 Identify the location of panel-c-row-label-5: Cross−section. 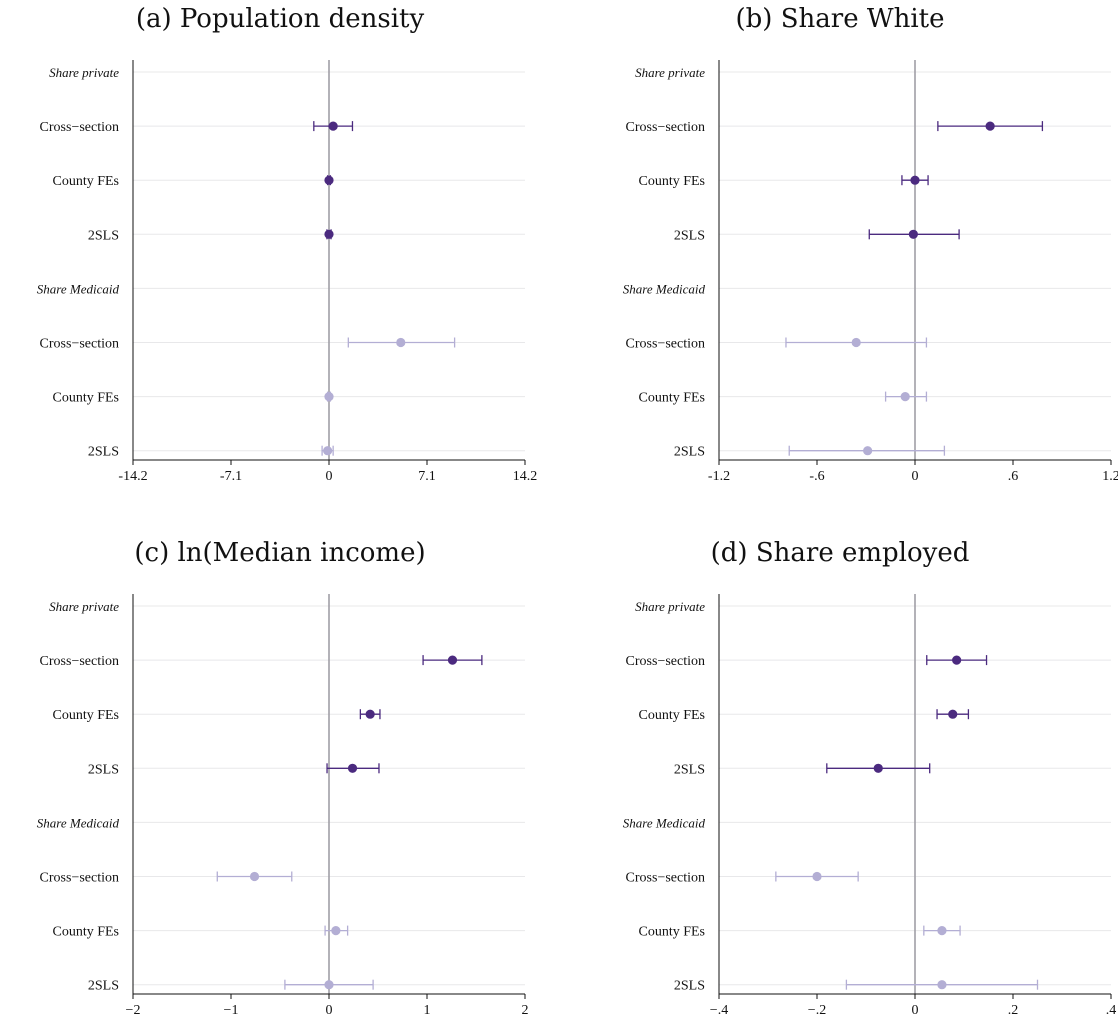
(79, 878).